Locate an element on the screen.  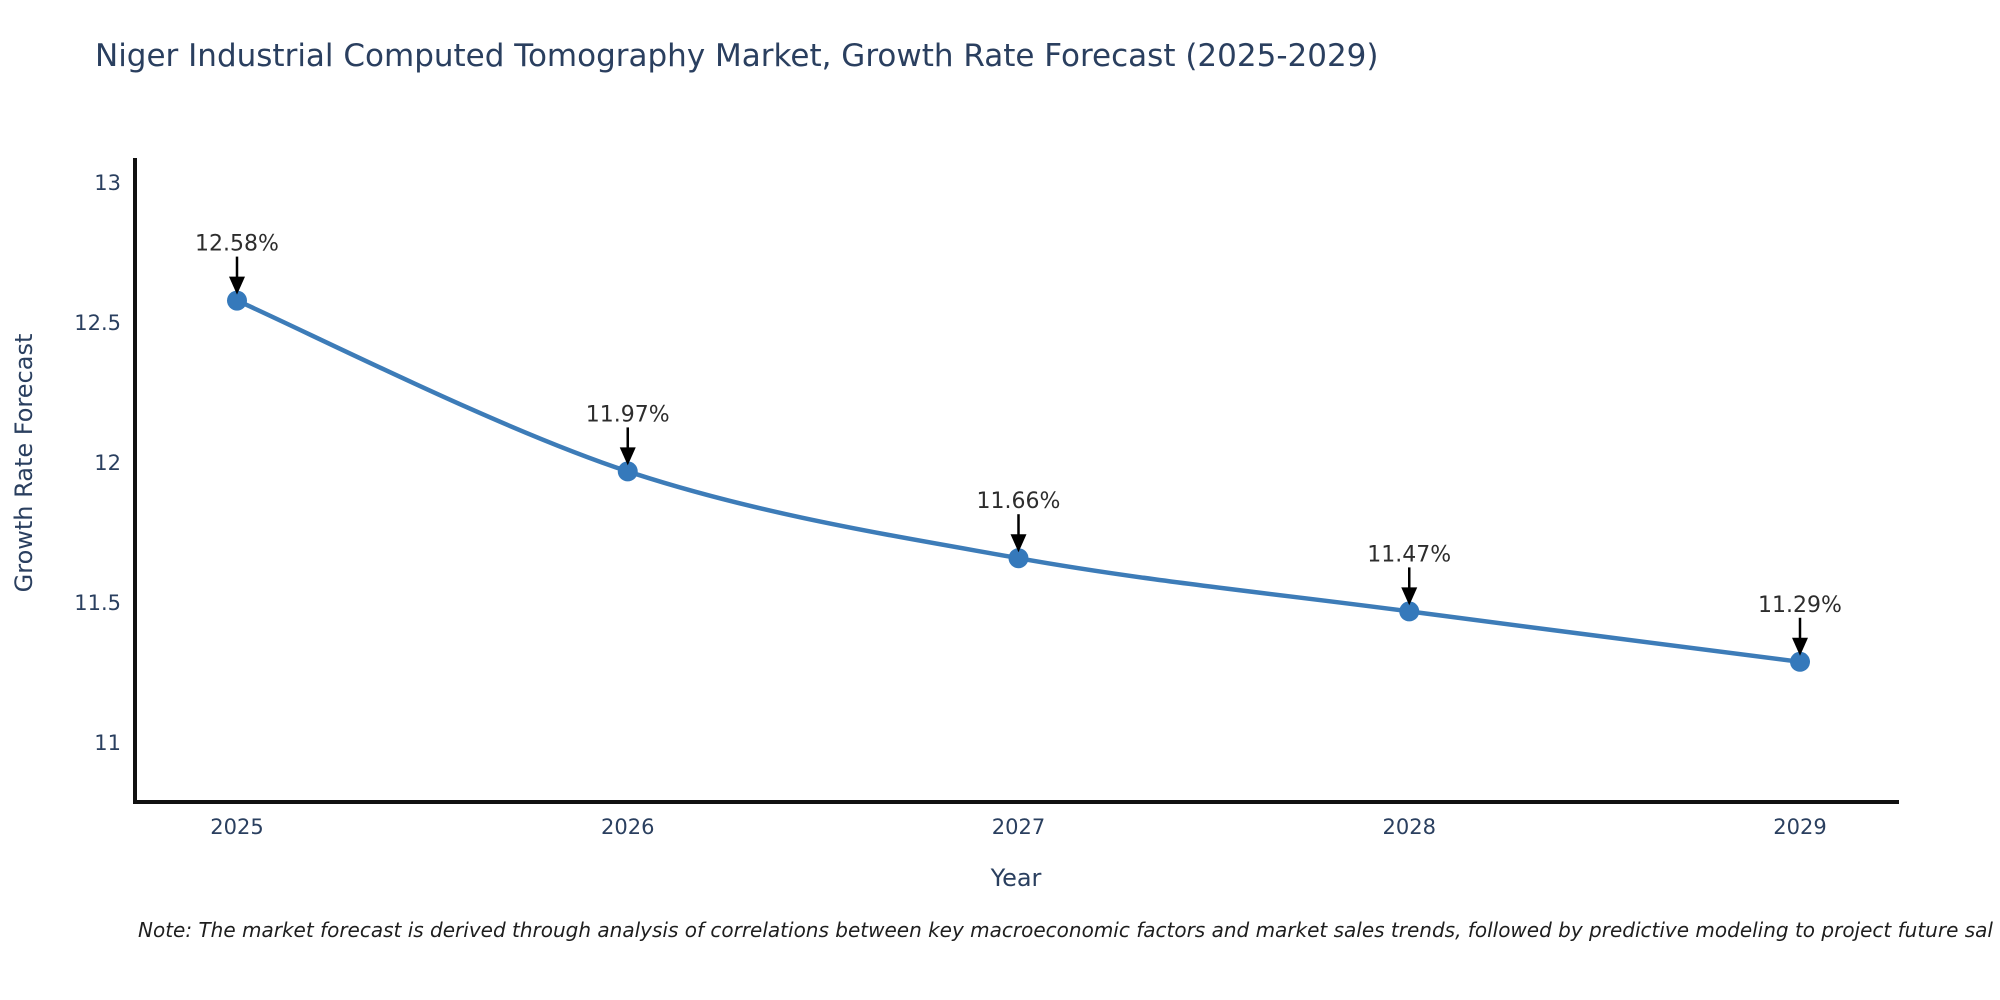
y-tick-label: 12.5 is located at coordinates (97, 323).